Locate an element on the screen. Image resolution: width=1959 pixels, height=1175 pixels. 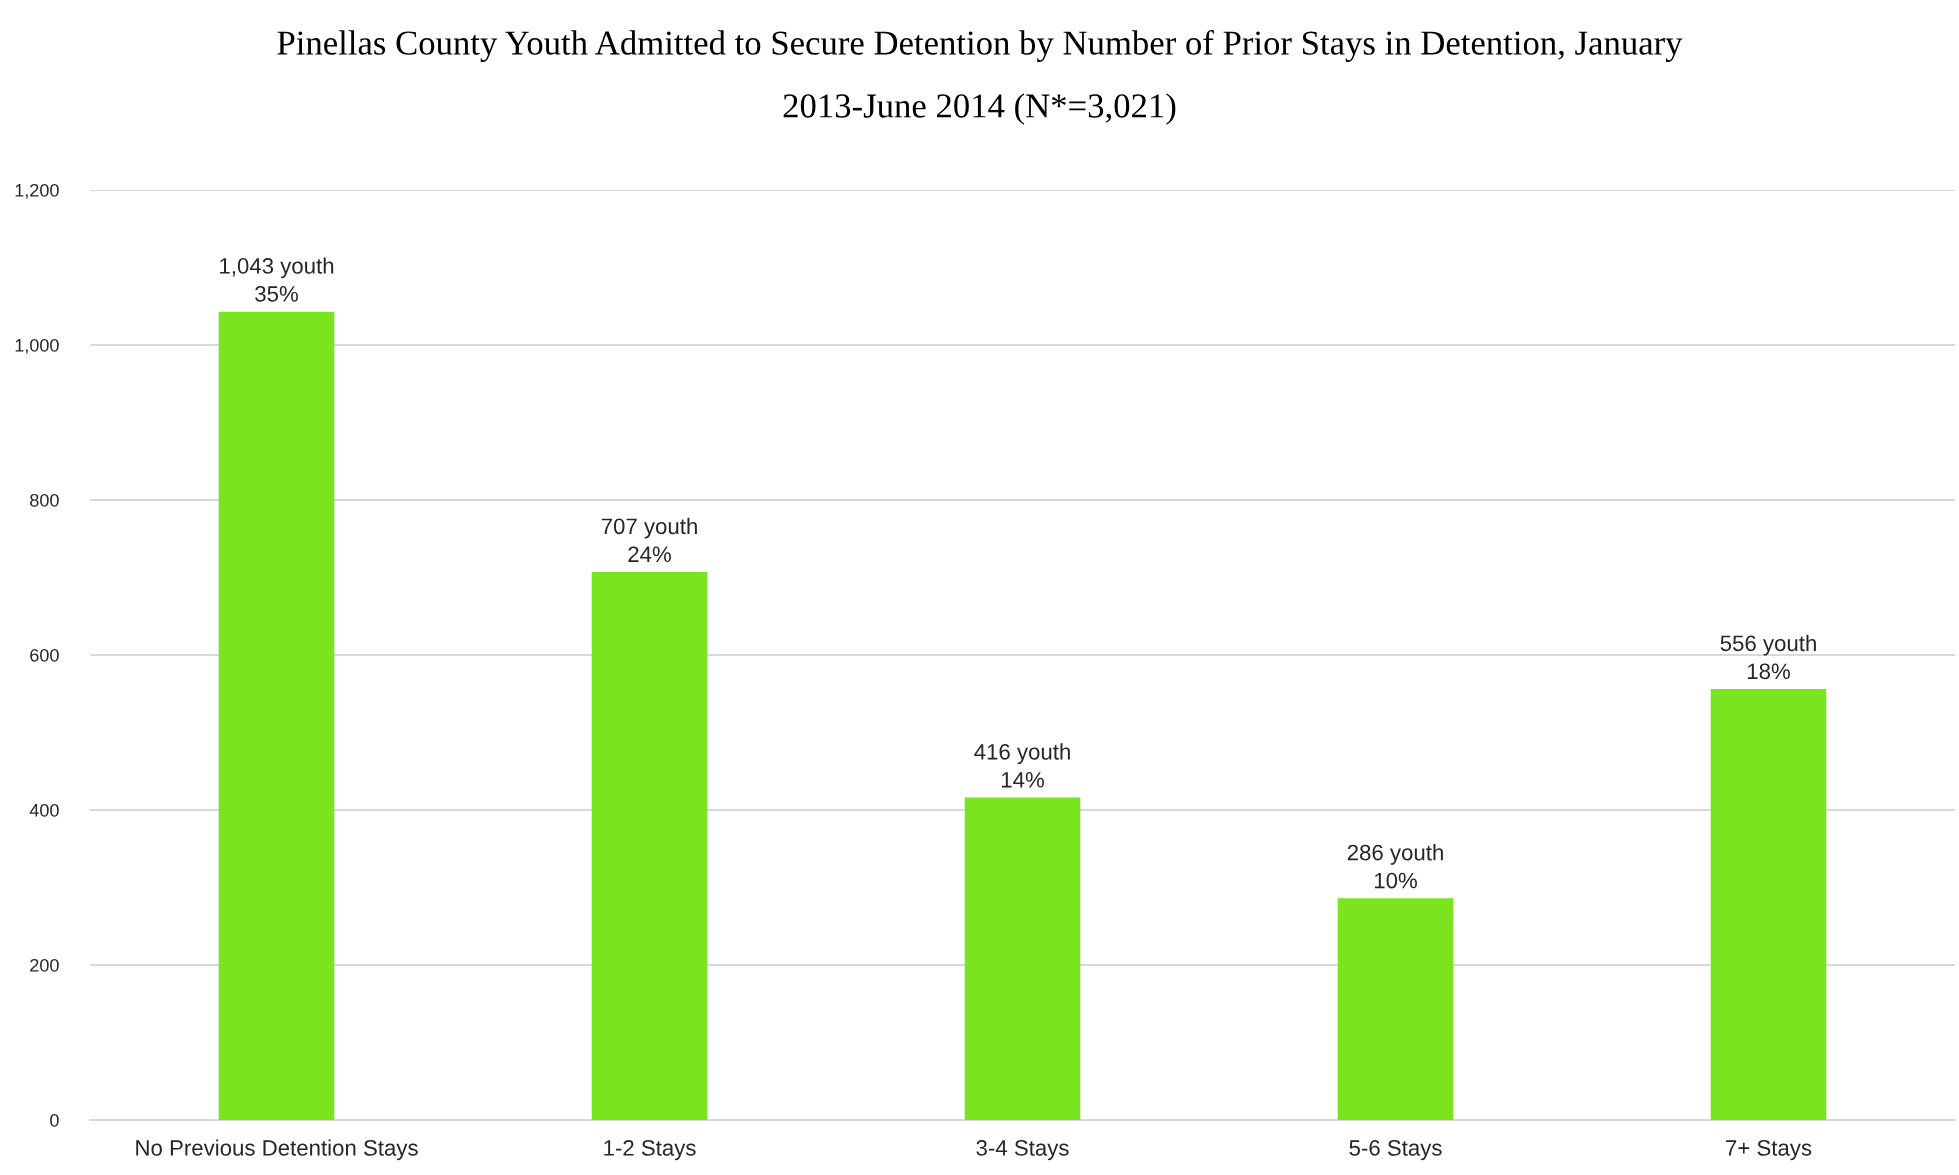
y-tick-label: 200 is located at coordinates (44, 965).